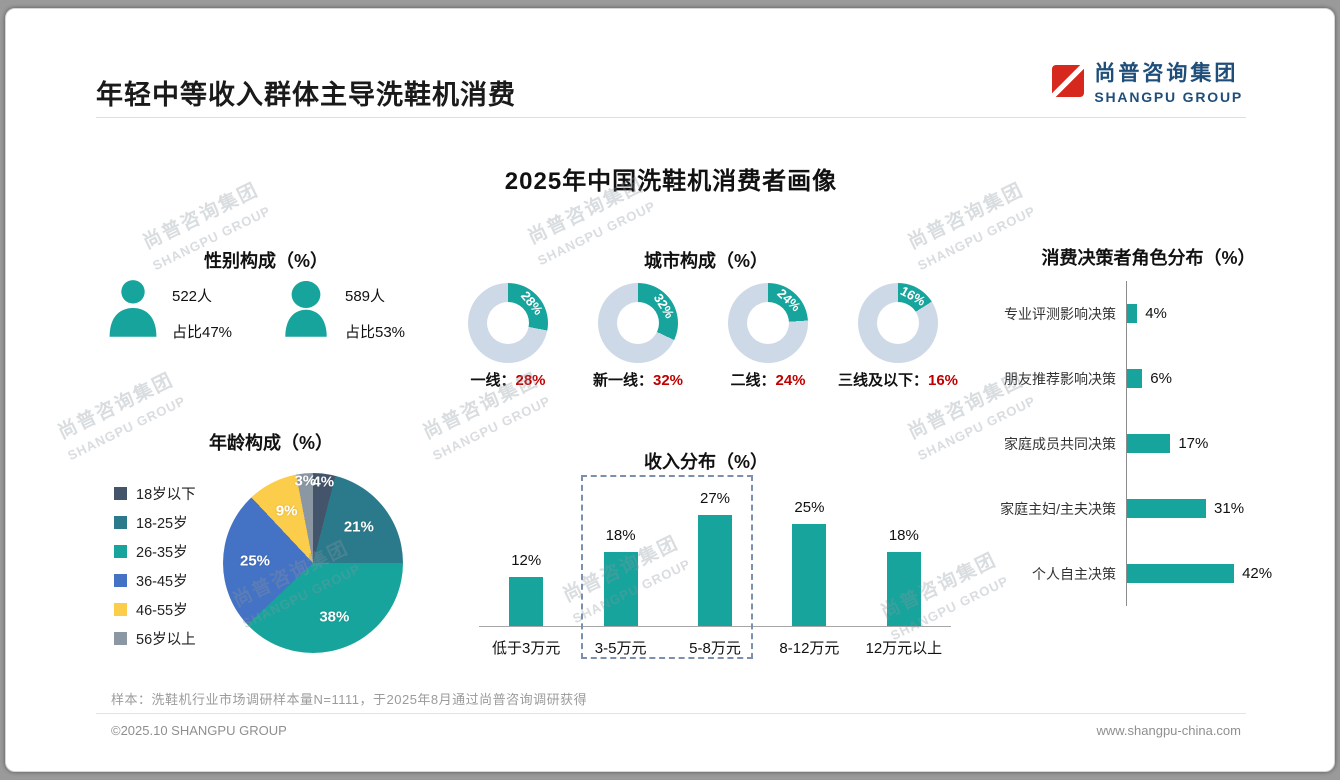 The height and width of the screenshot is (780, 1340). I want to click on income-highlight-box, so click(667, 567).